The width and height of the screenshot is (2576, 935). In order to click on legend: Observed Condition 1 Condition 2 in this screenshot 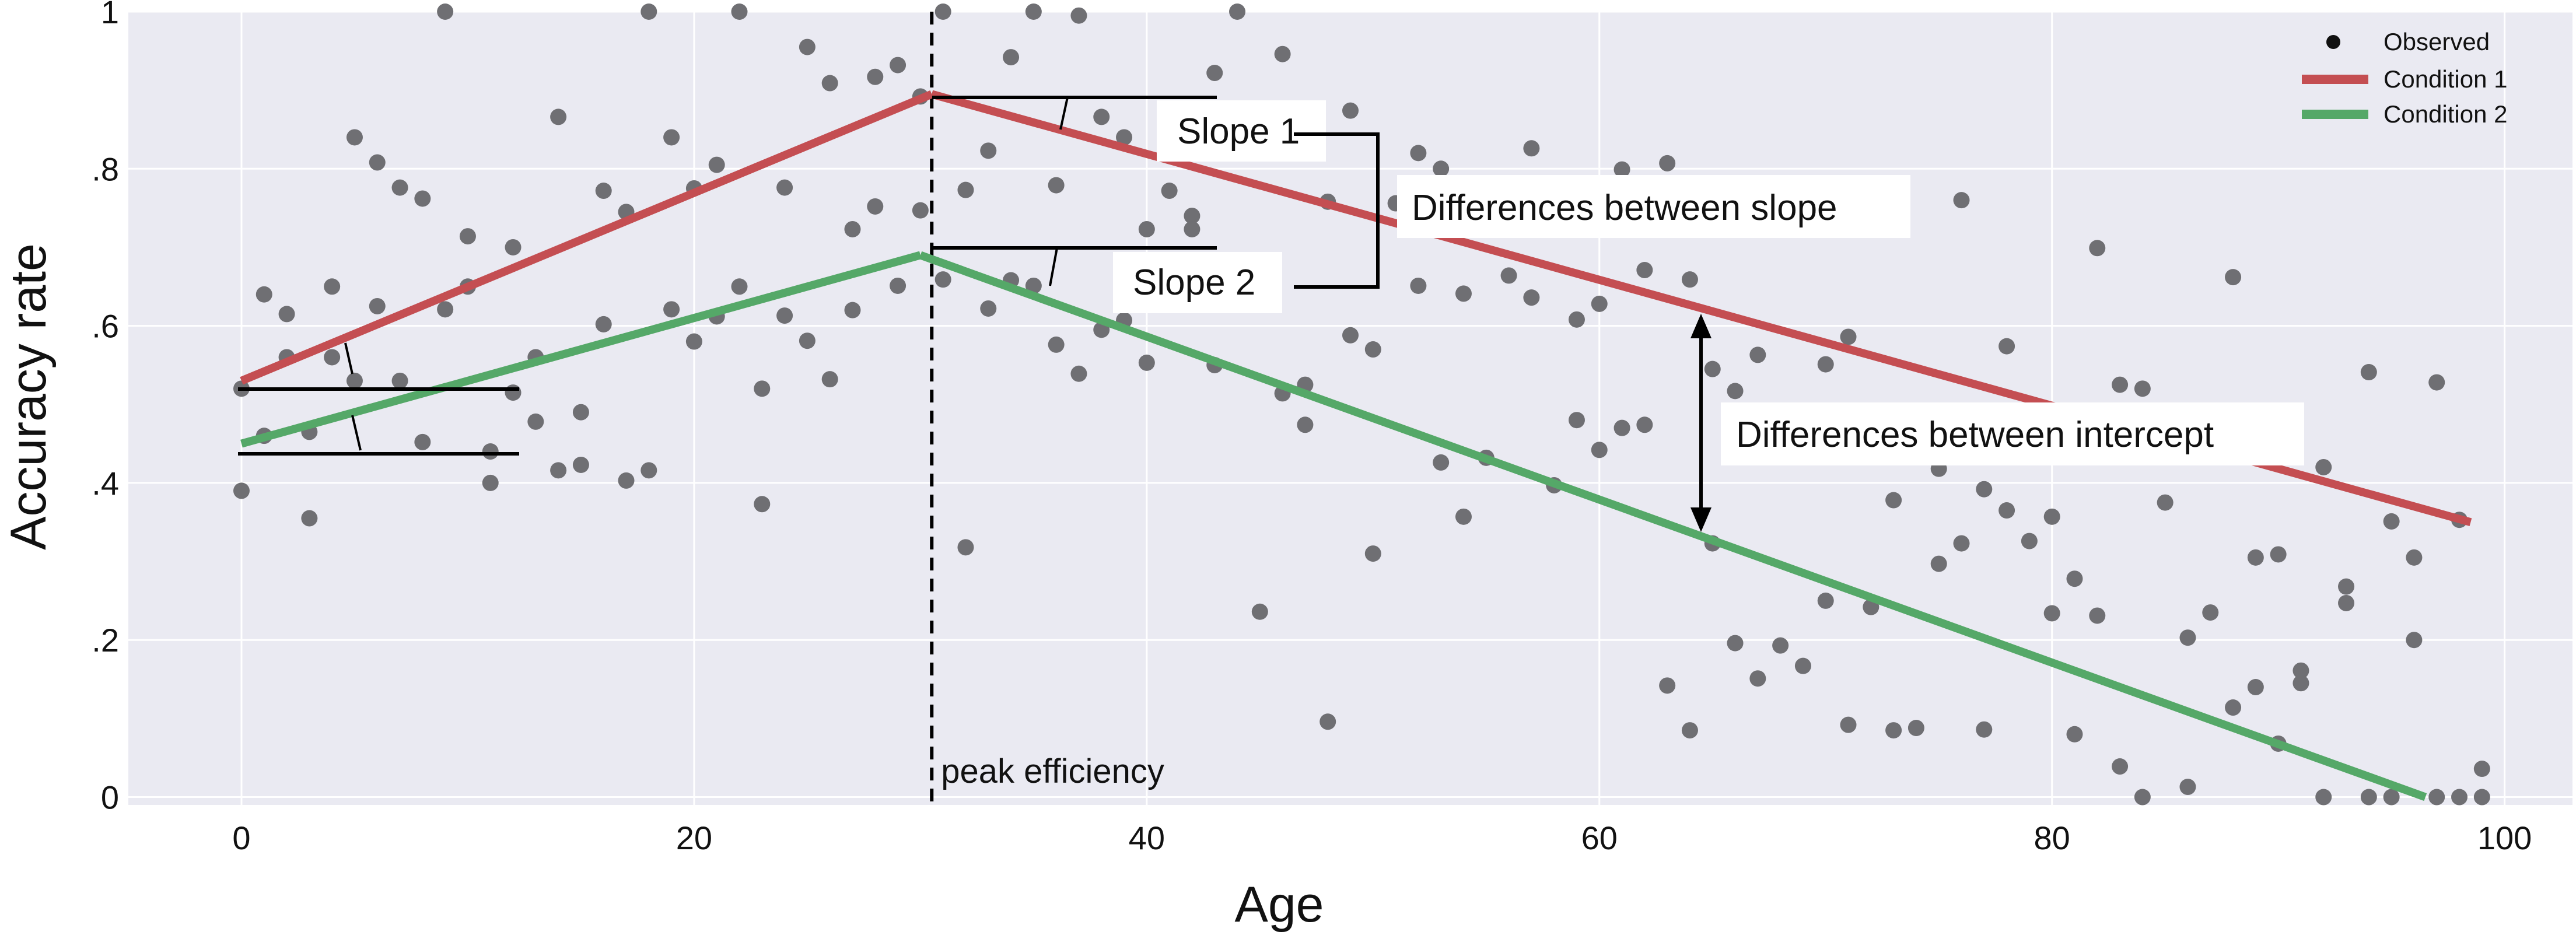, I will do `click(2404, 78)`.